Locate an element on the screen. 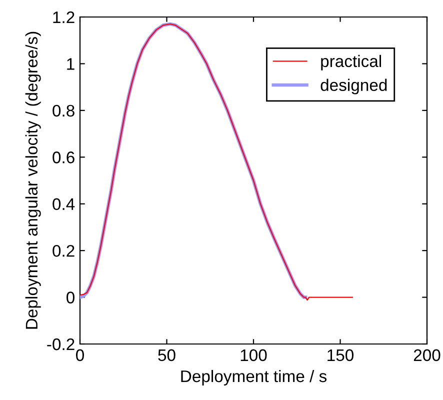 This screenshot has width=443, height=400. y-tick-label: 0 is located at coordinates (70, 298).